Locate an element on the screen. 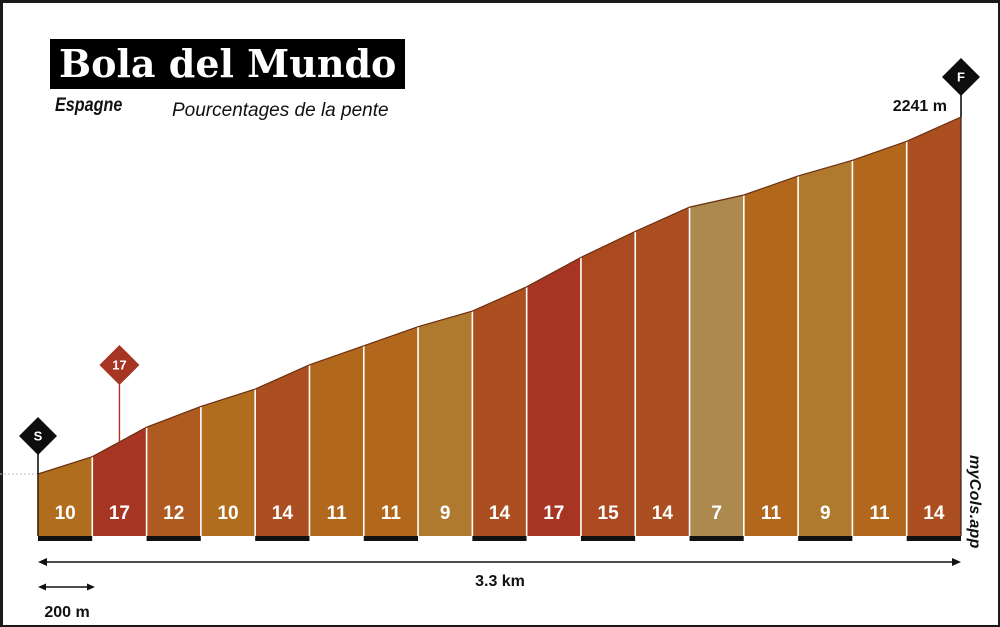 The width and height of the screenshot is (1000, 627). finish-marker: F is located at coordinates (961, 77).